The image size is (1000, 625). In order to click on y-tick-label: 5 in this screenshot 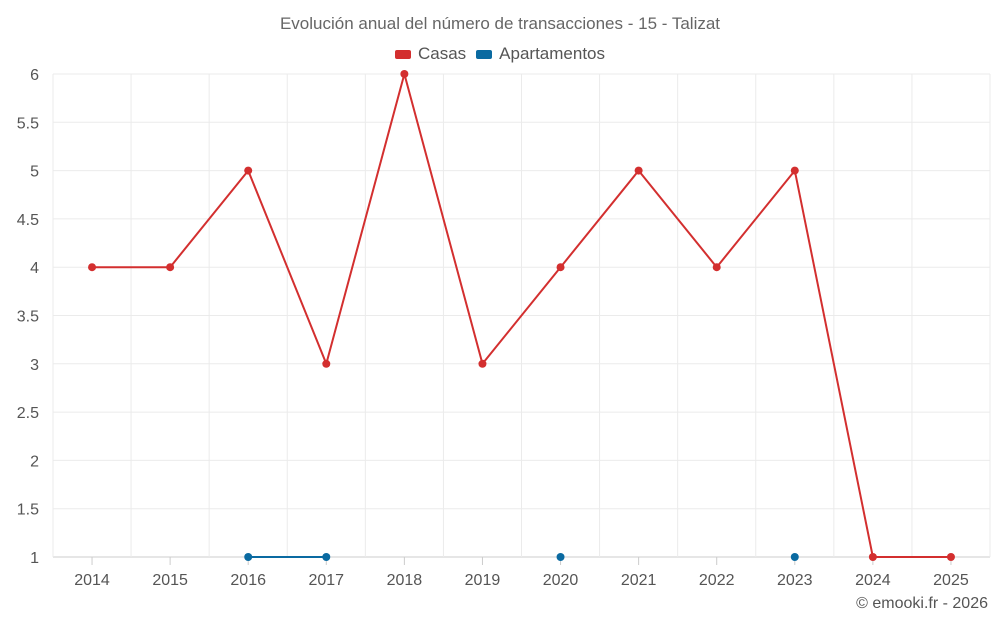, I will do `click(34, 172)`.